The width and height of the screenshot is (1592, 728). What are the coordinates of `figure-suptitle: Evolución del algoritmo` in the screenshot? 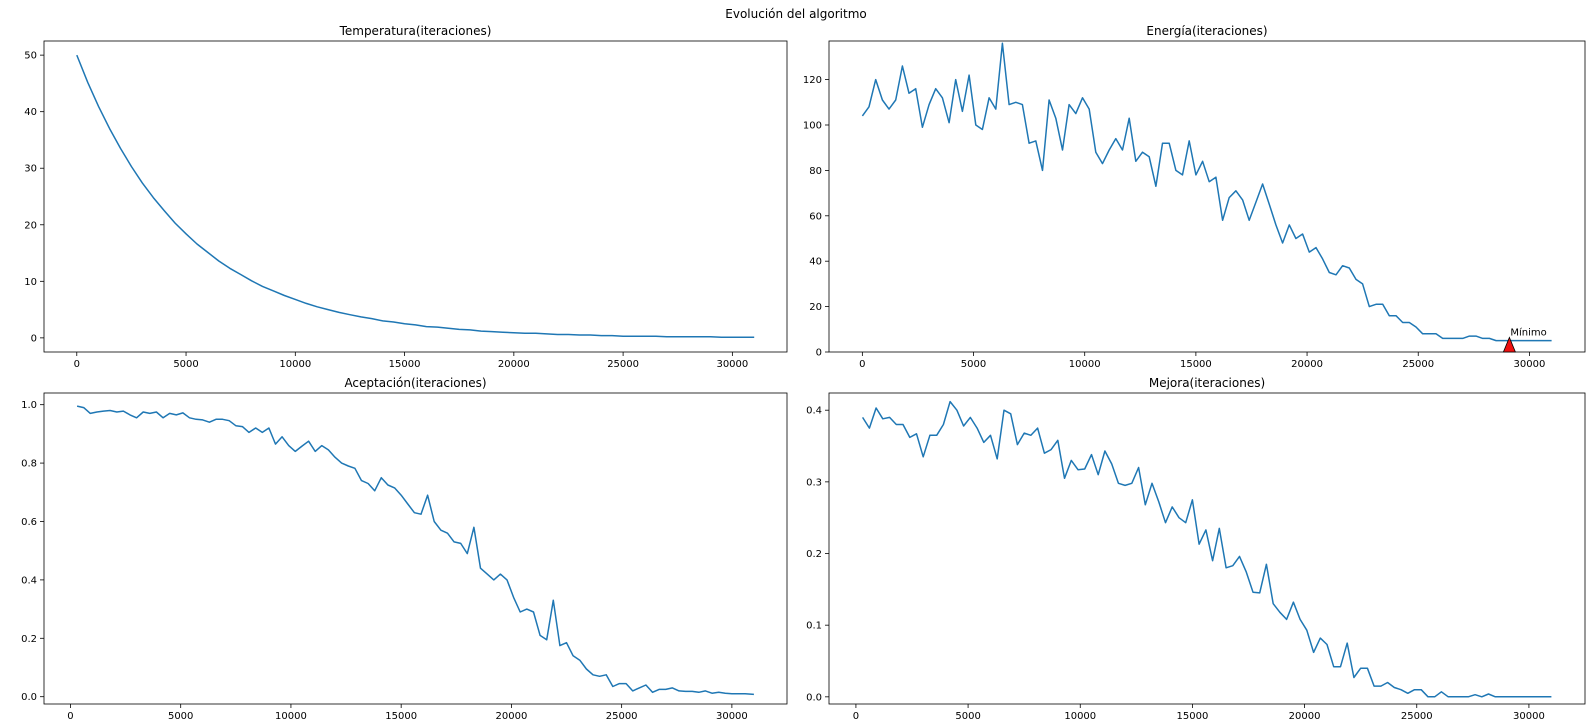 It's located at (795, 14).